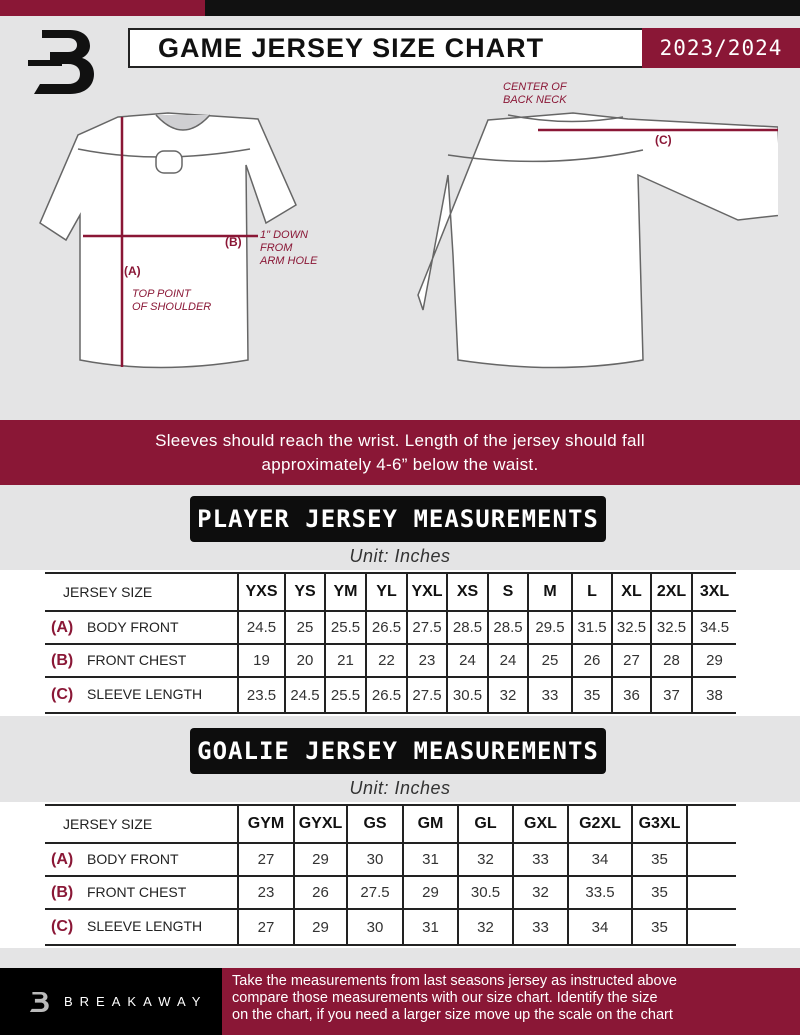 This screenshot has width=800, height=1035. Describe the element at coordinates (136, 1001) in the screenshot. I see `brand-name: BREAKAWAY` at that location.